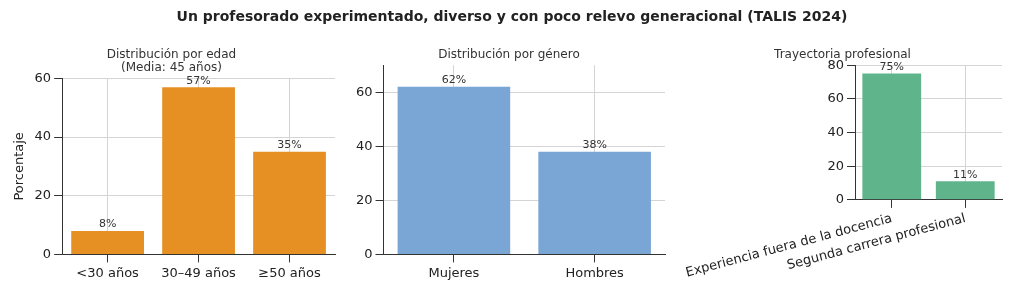  I want to click on x-tick-label: Mujeres, so click(454, 272).